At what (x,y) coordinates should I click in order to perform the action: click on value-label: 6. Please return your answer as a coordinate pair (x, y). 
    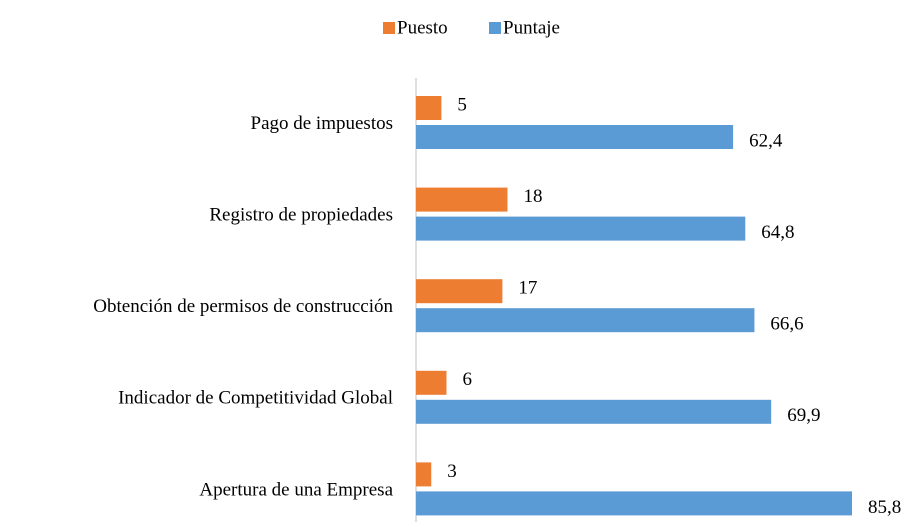
    Looking at the image, I should click on (467, 379).